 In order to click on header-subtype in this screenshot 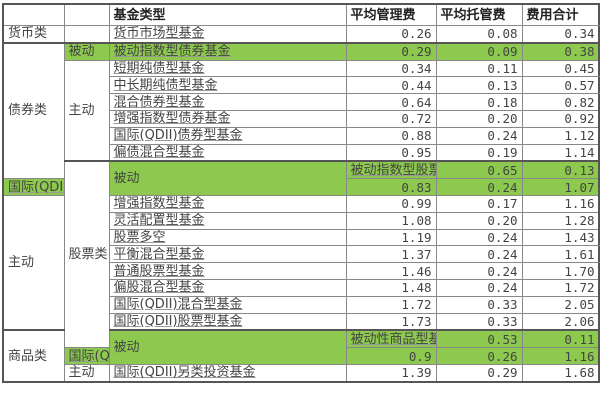, I will do `click(86, 14)`.